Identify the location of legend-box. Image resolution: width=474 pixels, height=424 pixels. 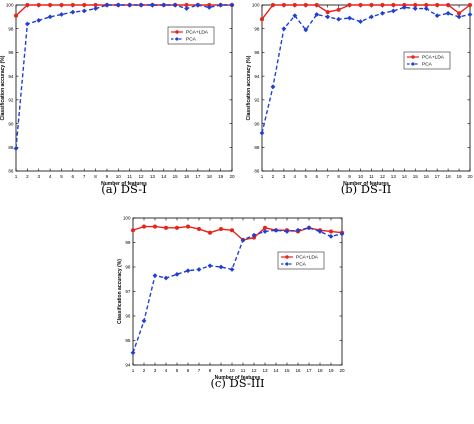
(191, 35).